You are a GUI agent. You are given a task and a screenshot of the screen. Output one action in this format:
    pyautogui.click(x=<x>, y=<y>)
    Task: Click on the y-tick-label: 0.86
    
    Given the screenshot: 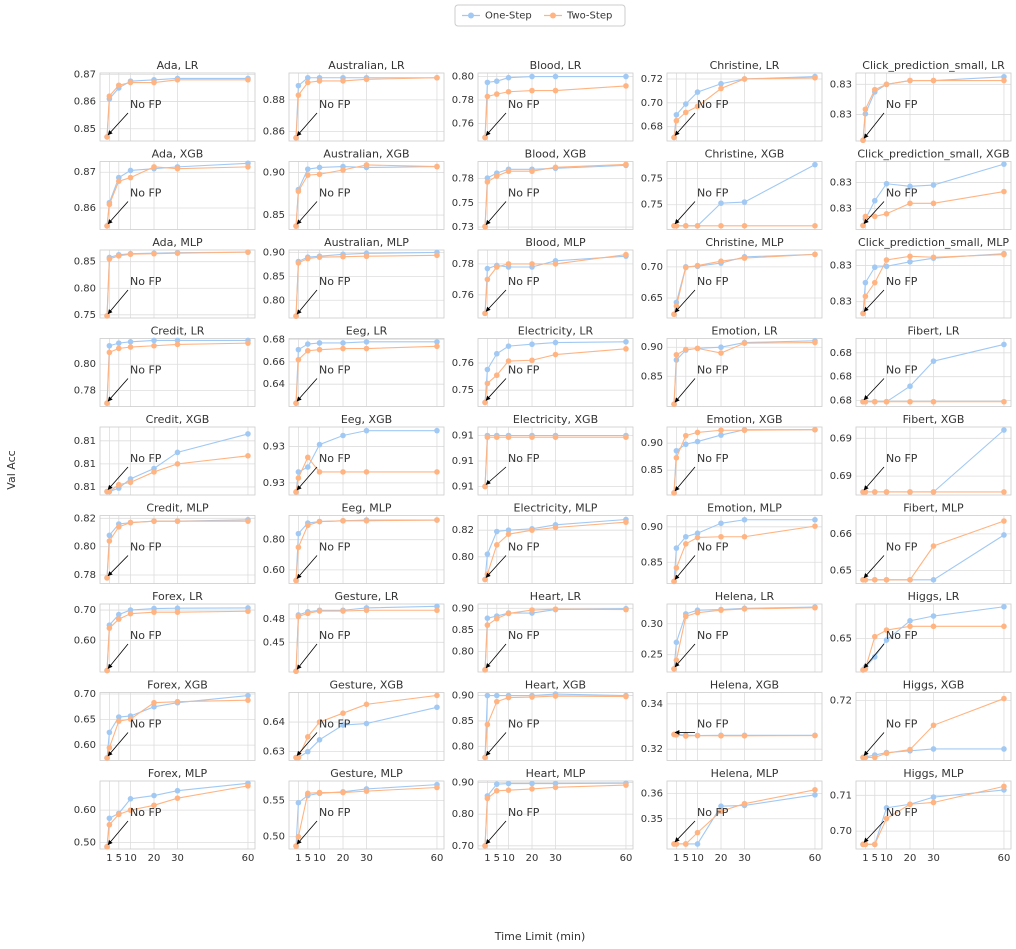 What is the action you would take?
    pyautogui.click(x=85, y=208)
    